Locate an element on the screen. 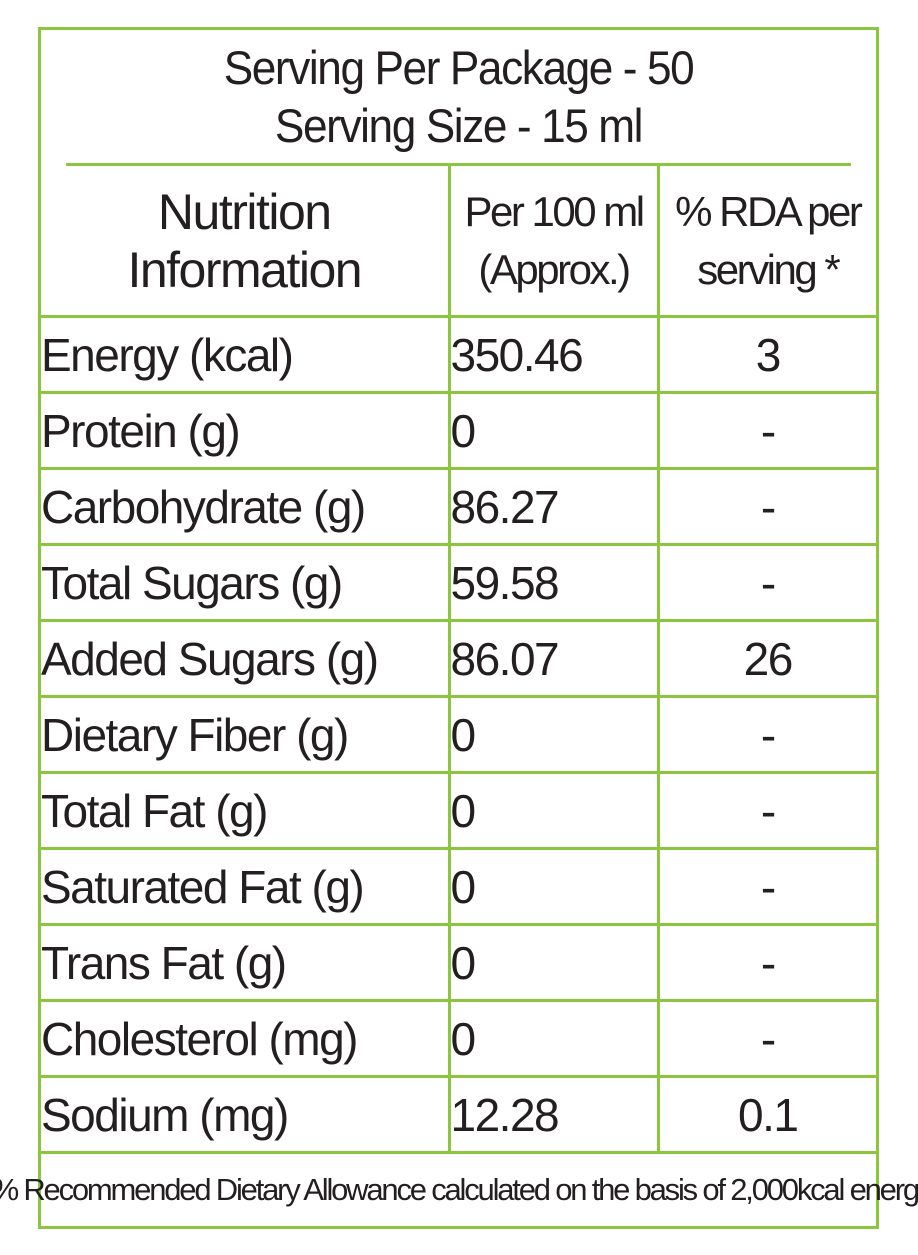  nutrient-name: Added Sugars (g) is located at coordinates (246, 659).